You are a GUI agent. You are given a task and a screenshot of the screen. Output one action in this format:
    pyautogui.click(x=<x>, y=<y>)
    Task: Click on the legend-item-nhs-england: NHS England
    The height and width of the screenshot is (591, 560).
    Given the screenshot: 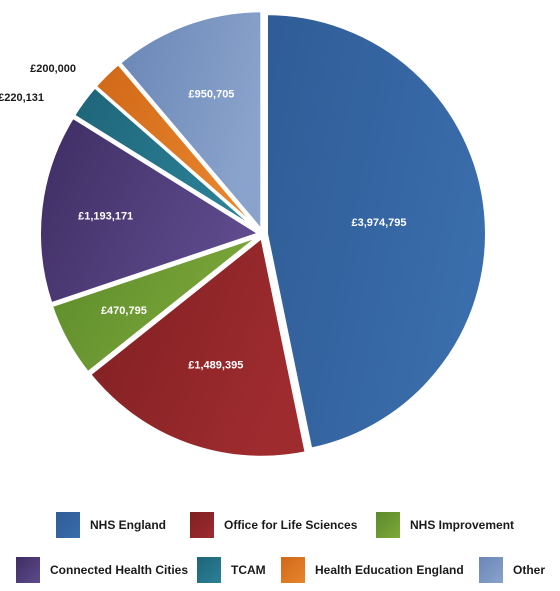 What is the action you would take?
    pyautogui.click(x=111, y=525)
    